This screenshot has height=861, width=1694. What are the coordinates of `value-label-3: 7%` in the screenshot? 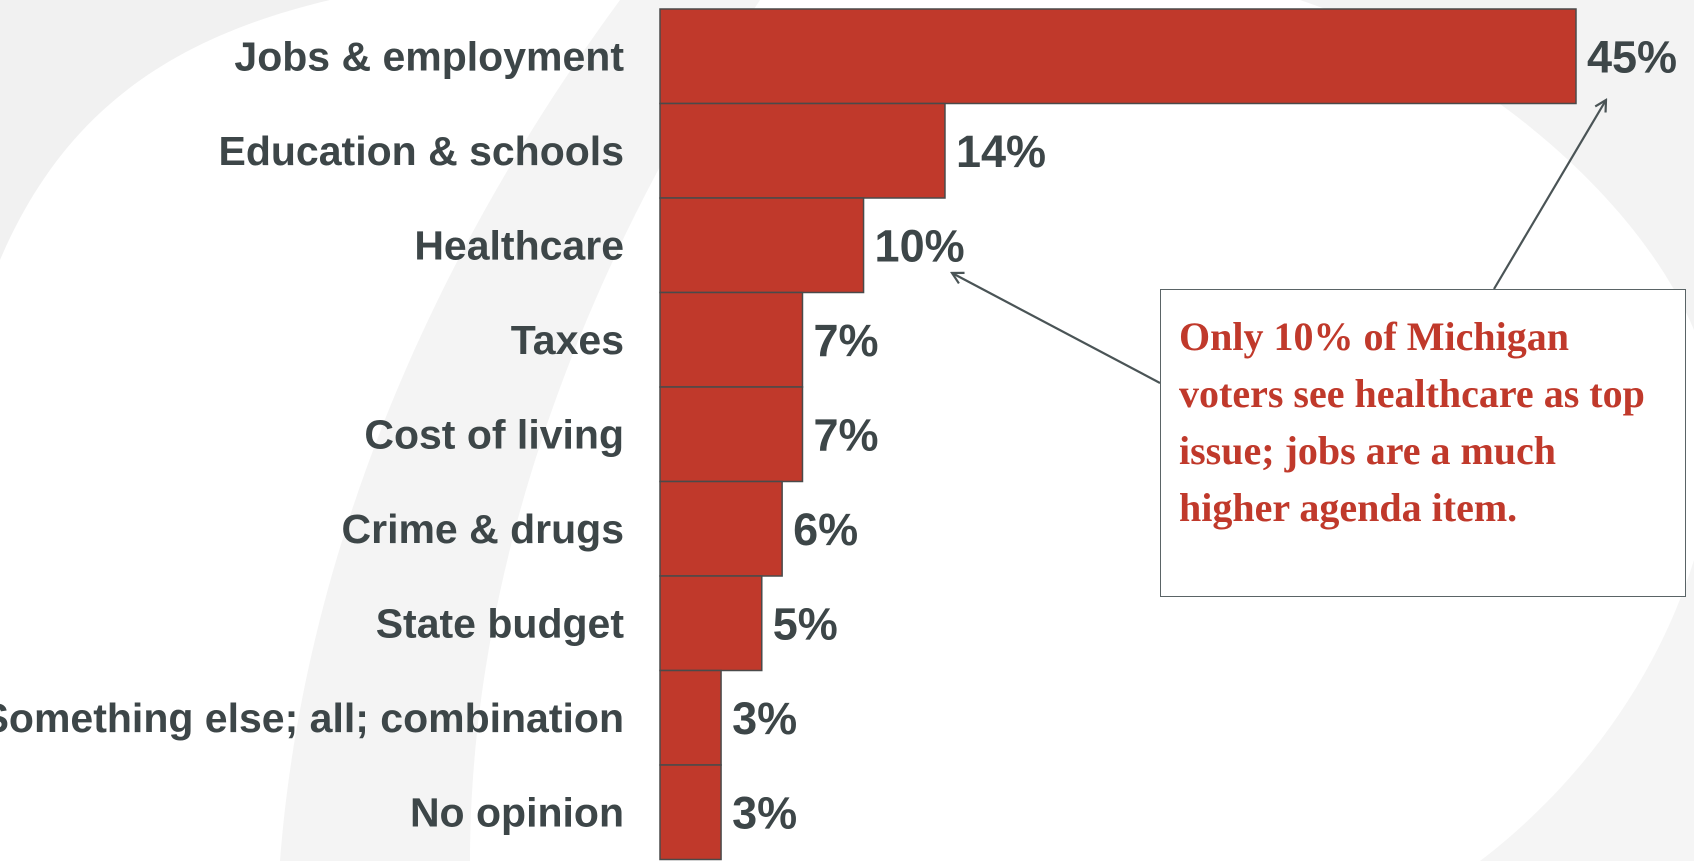 It's located at (845, 340).